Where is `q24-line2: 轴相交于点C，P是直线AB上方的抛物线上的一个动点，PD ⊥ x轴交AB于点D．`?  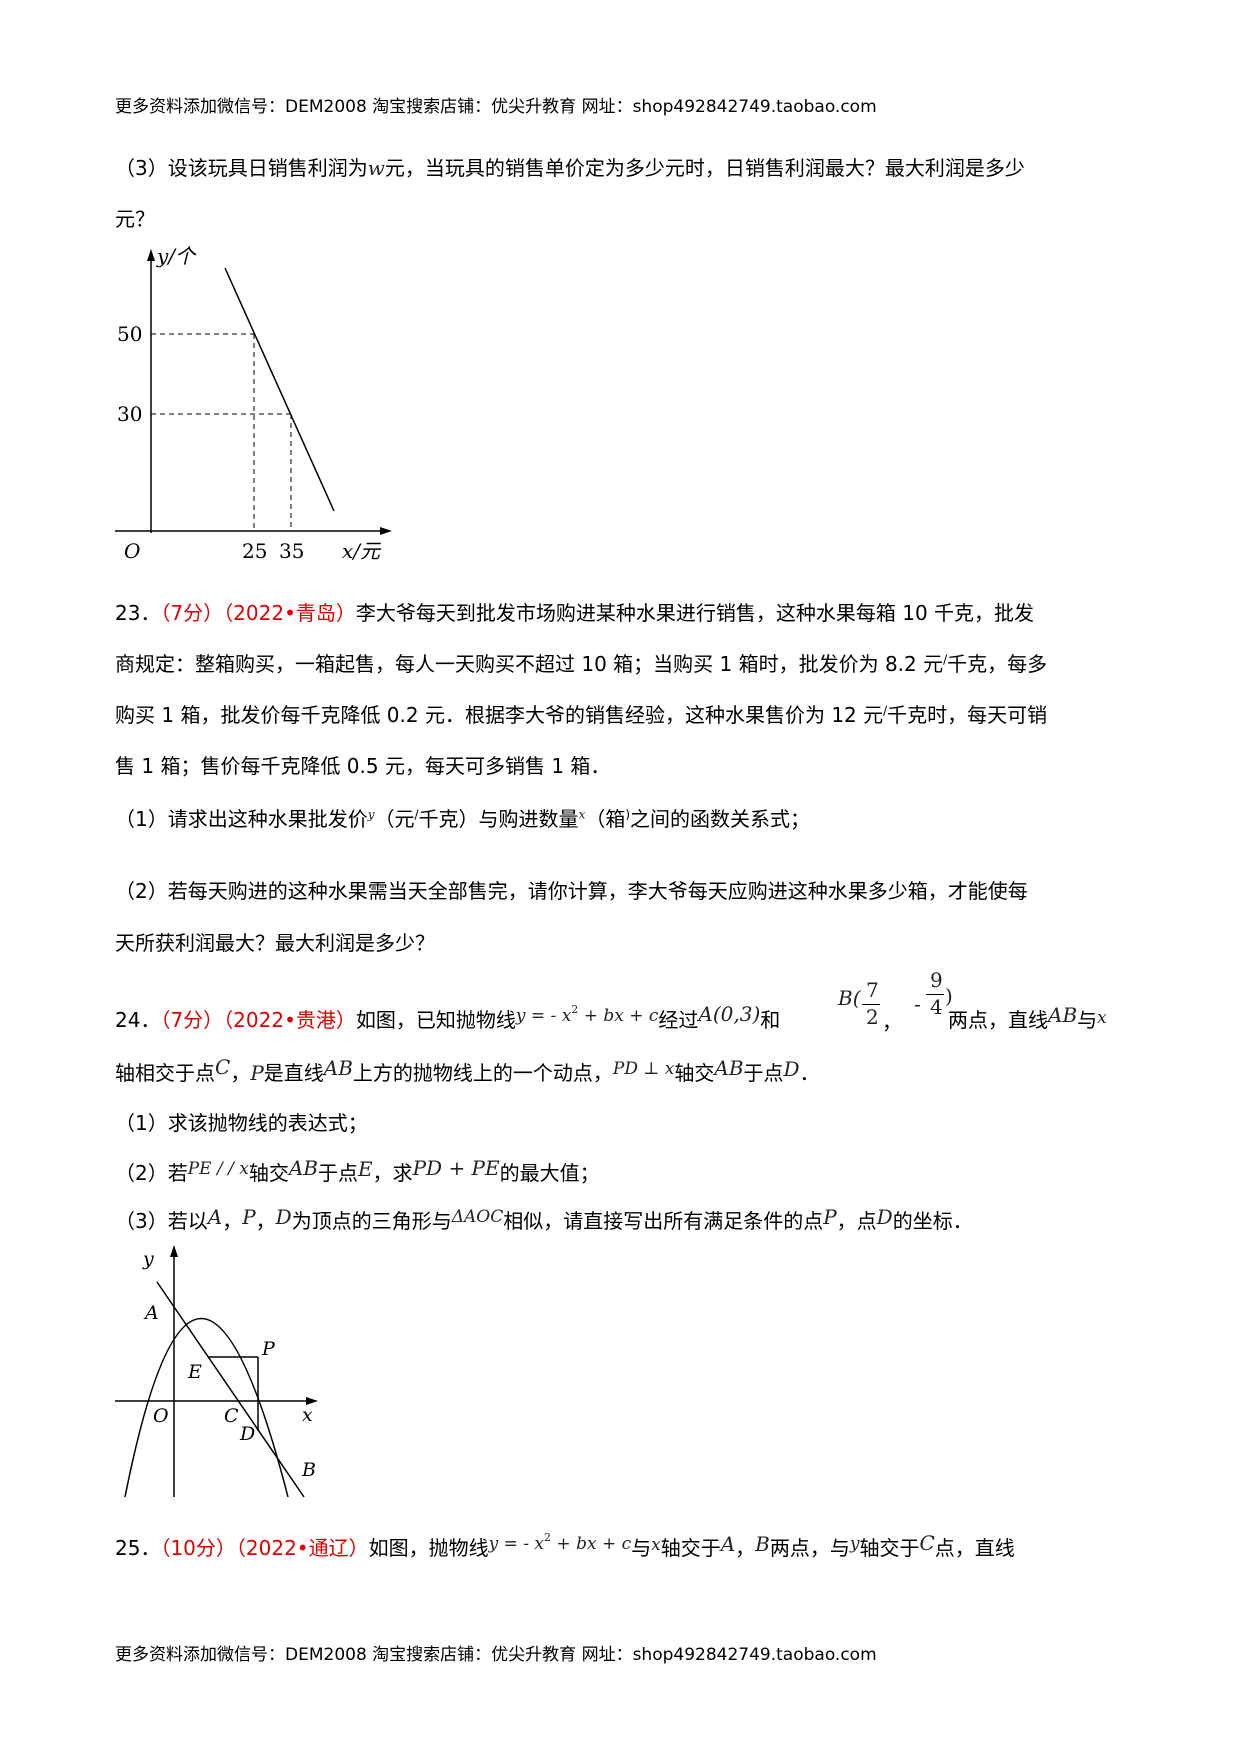 q24-line2: 轴相交于点C，P是直线AB上方的抛物线上的一个动点，PD ⊥ x轴交AB于点D． is located at coordinates (467, 1070).